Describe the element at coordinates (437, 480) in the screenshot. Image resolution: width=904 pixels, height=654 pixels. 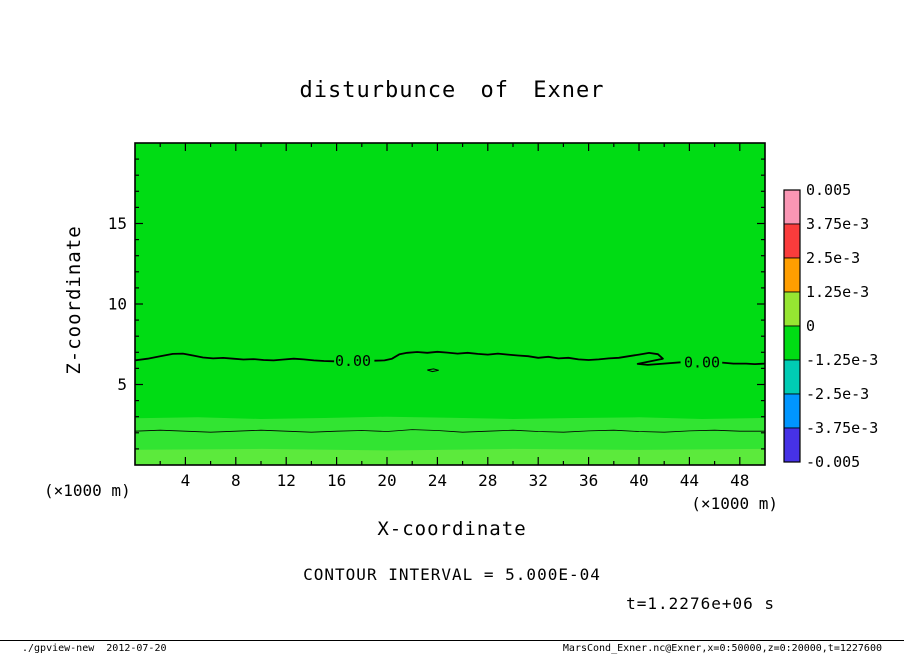
I see `x-tick-label: 24` at that location.